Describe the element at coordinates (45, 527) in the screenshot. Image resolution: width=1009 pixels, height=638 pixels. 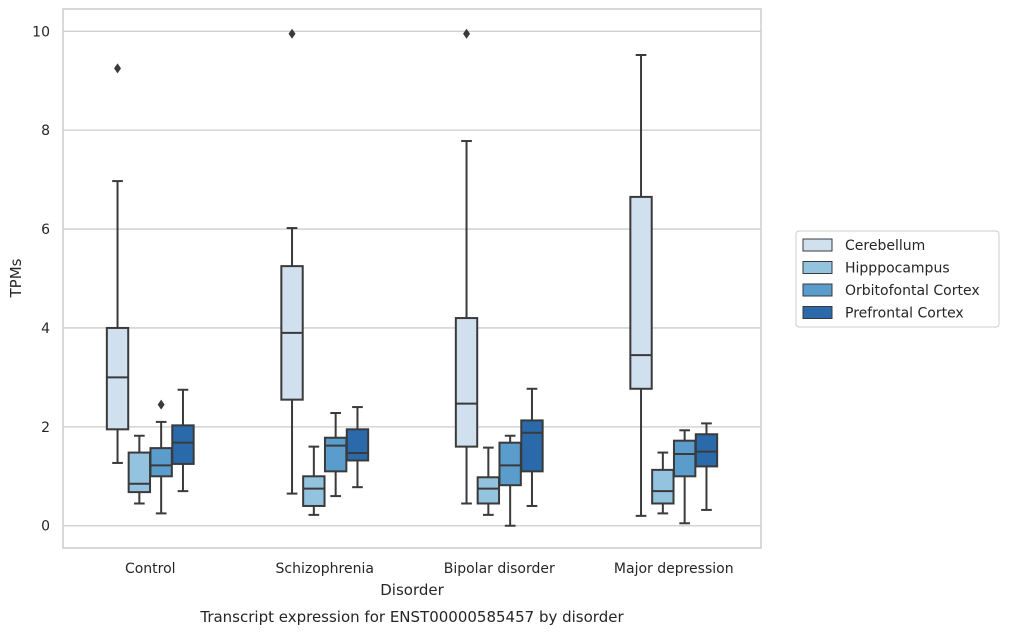
I see `y-tick-label: 0` at that location.